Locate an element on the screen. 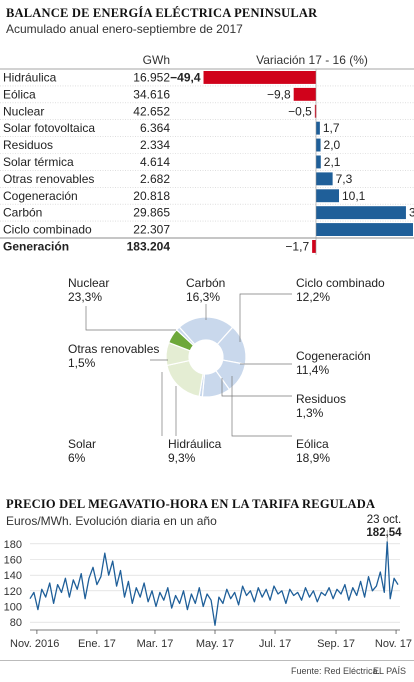  variation-label: 2,0 is located at coordinates (332, 145).